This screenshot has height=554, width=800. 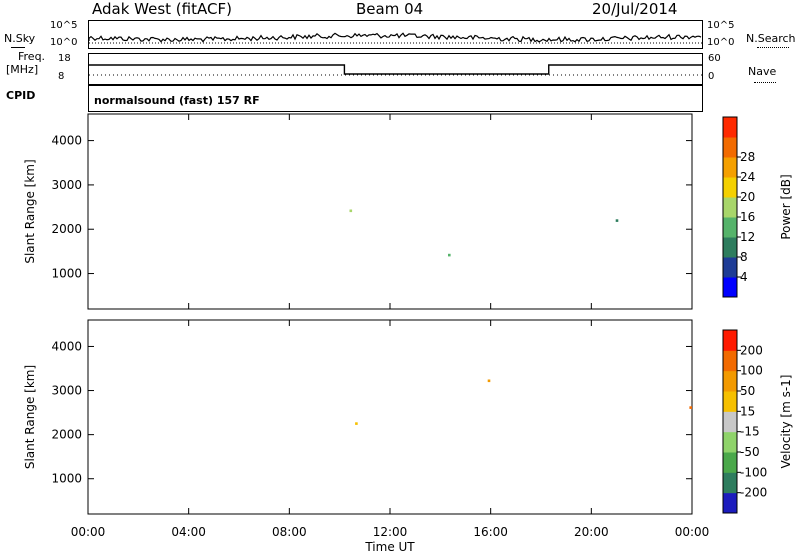 What do you see at coordinates (18, 47) in the screenshot?
I see `nsky-legend-line` at bounding box center [18, 47].